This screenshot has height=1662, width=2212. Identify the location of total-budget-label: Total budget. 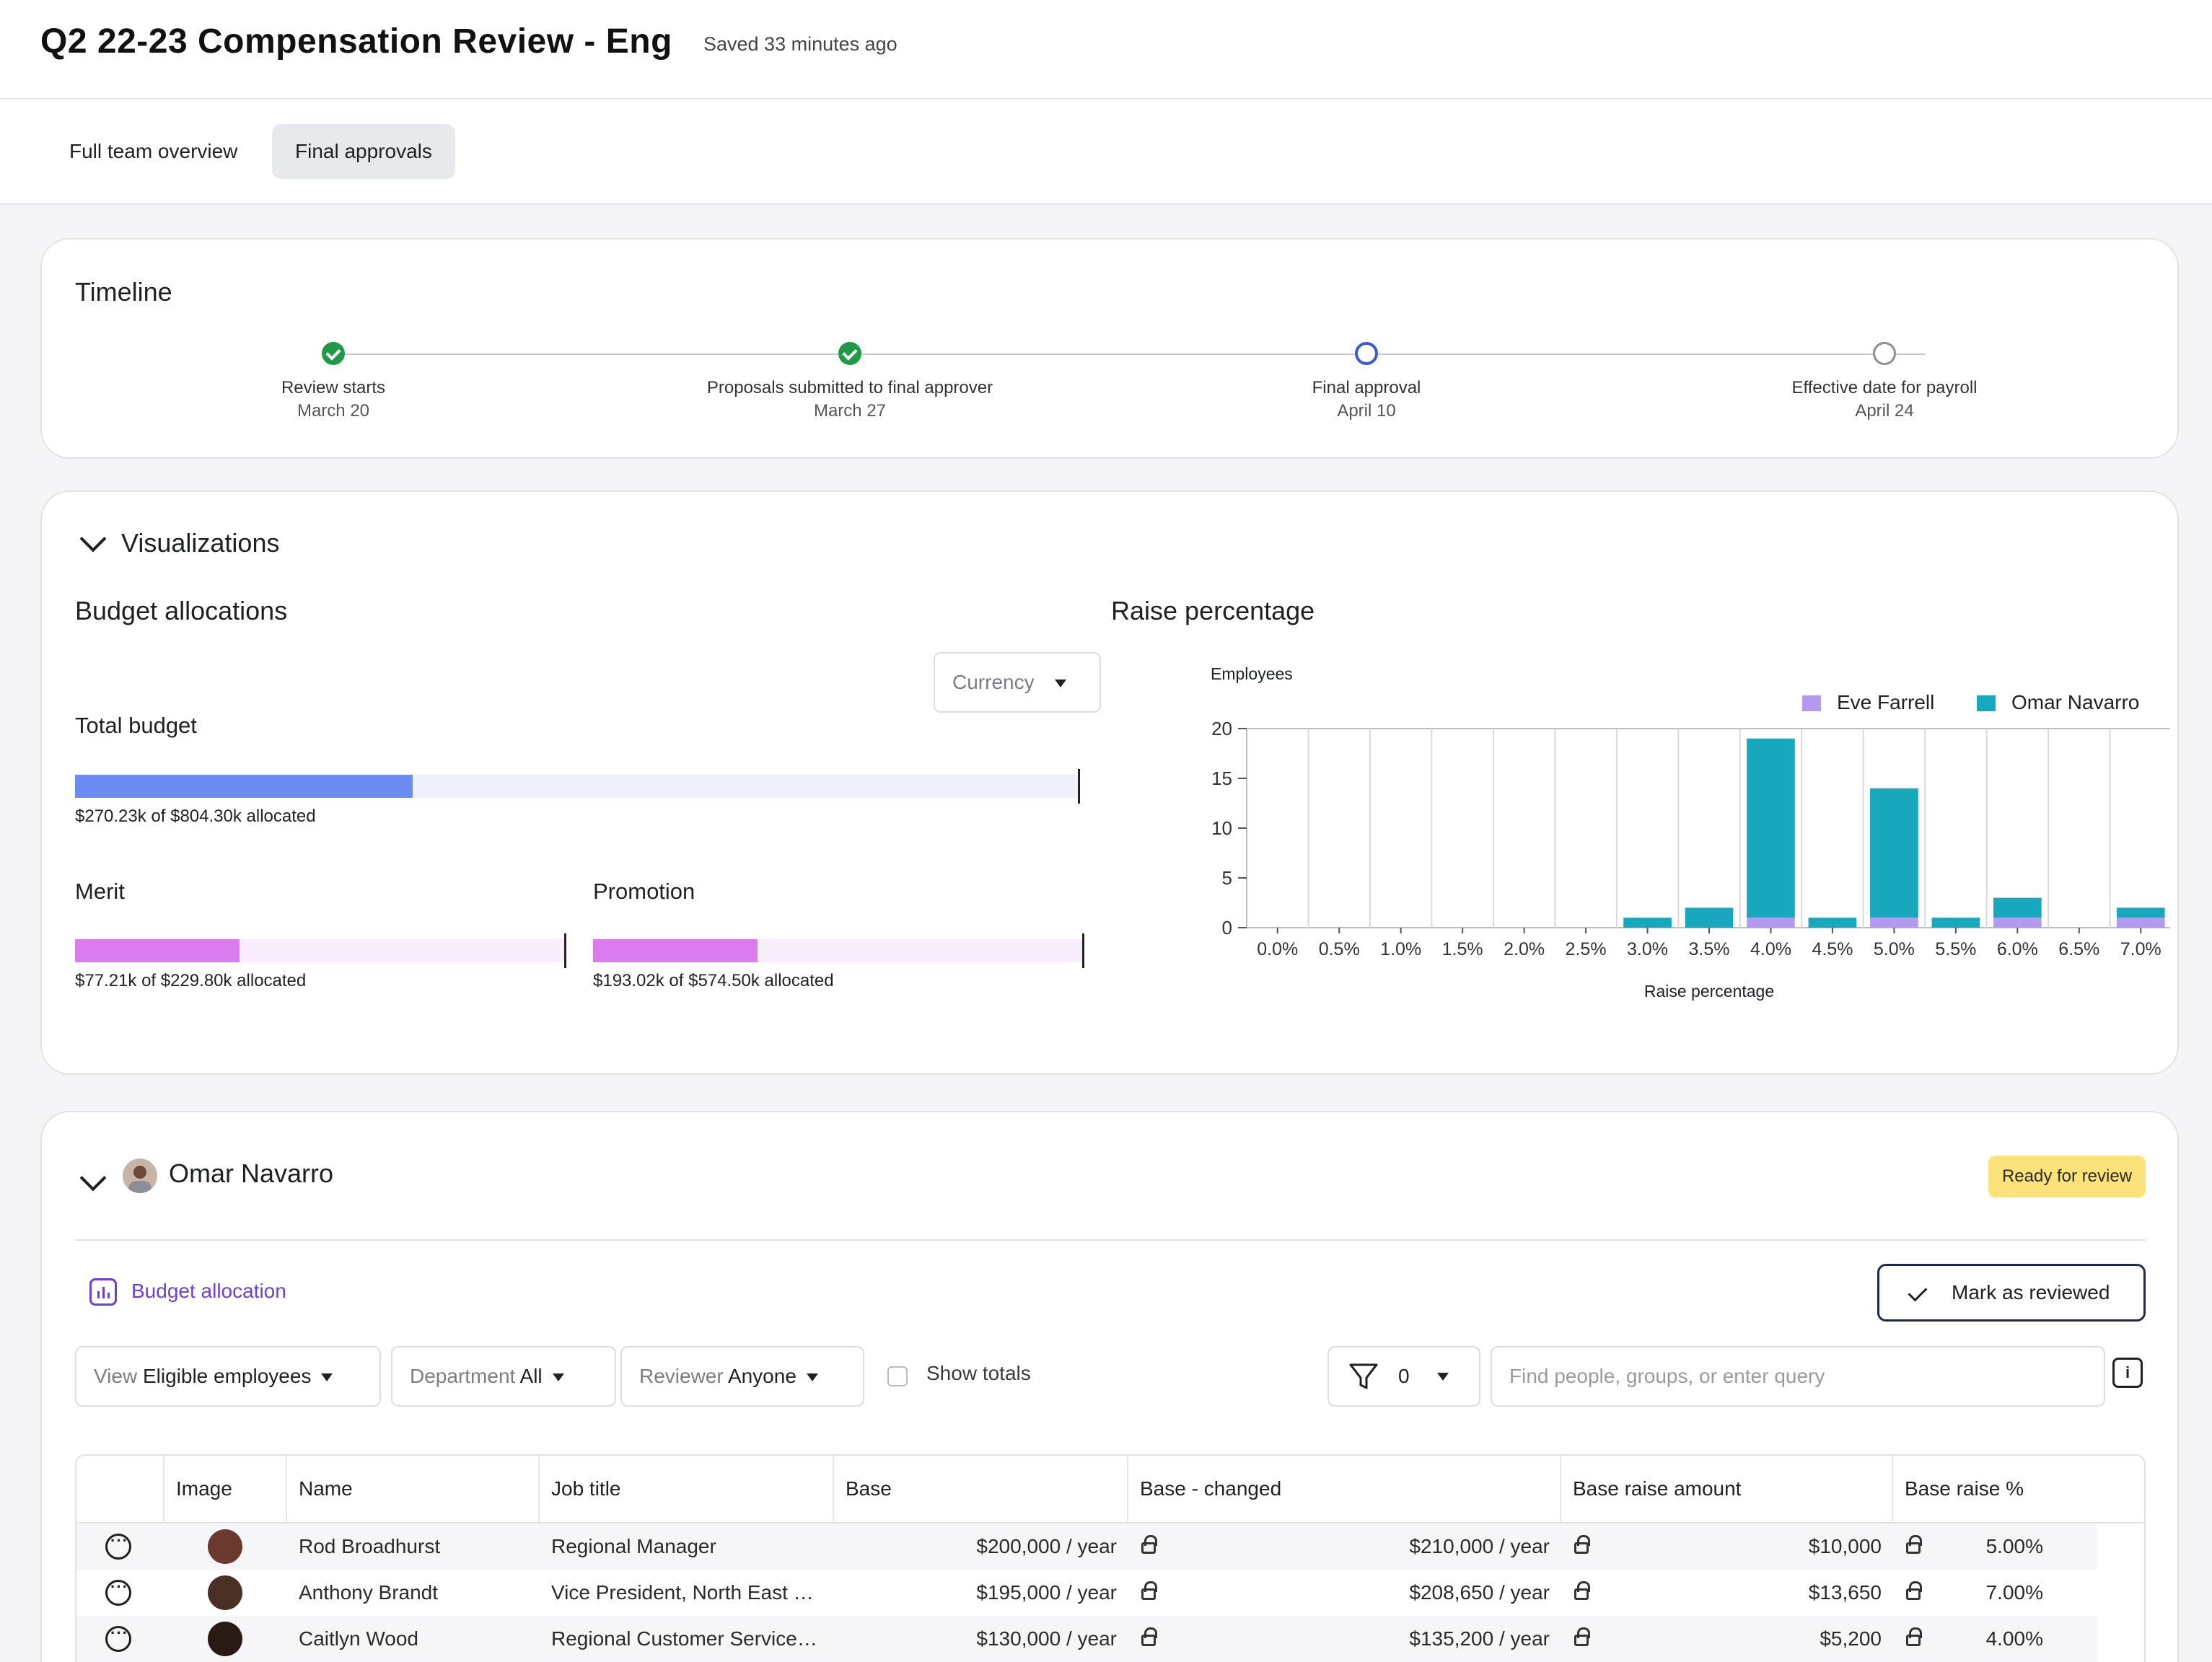
(136, 725).